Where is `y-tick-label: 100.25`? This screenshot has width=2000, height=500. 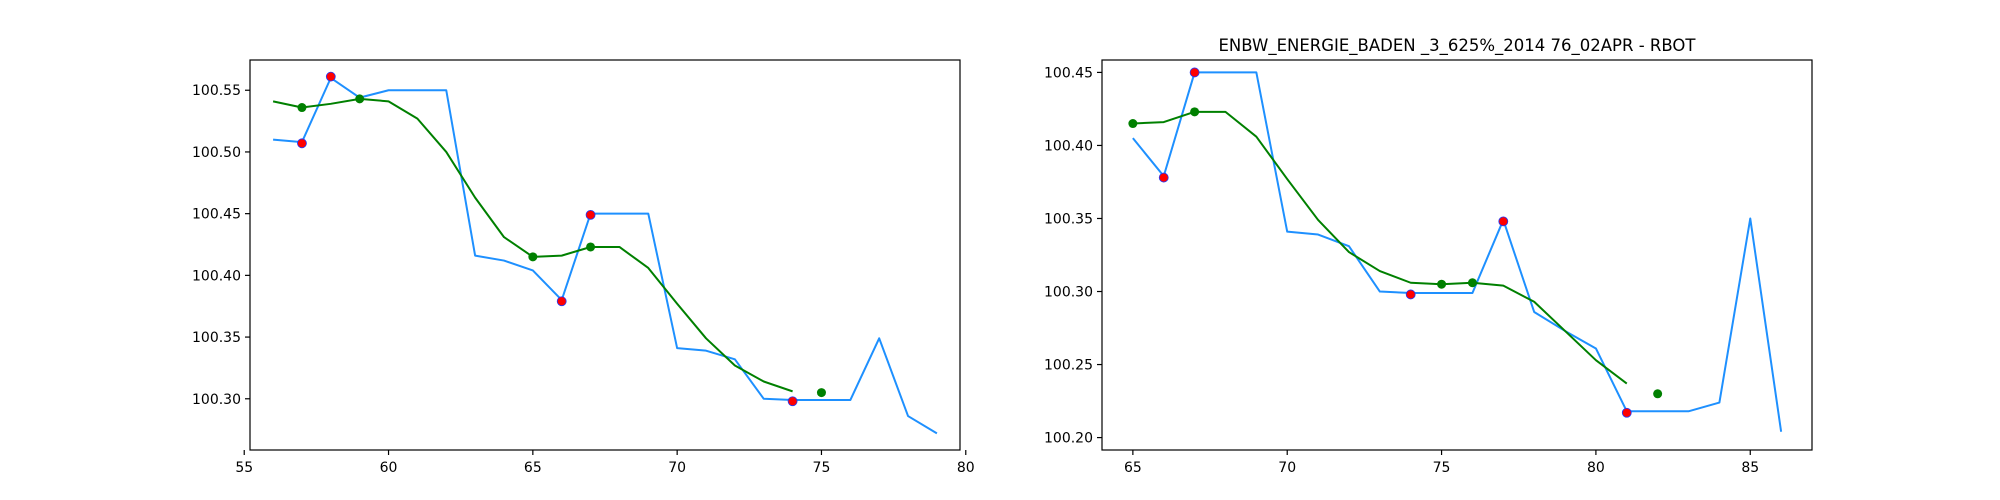
y-tick-label: 100.25 is located at coordinates (1068, 366).